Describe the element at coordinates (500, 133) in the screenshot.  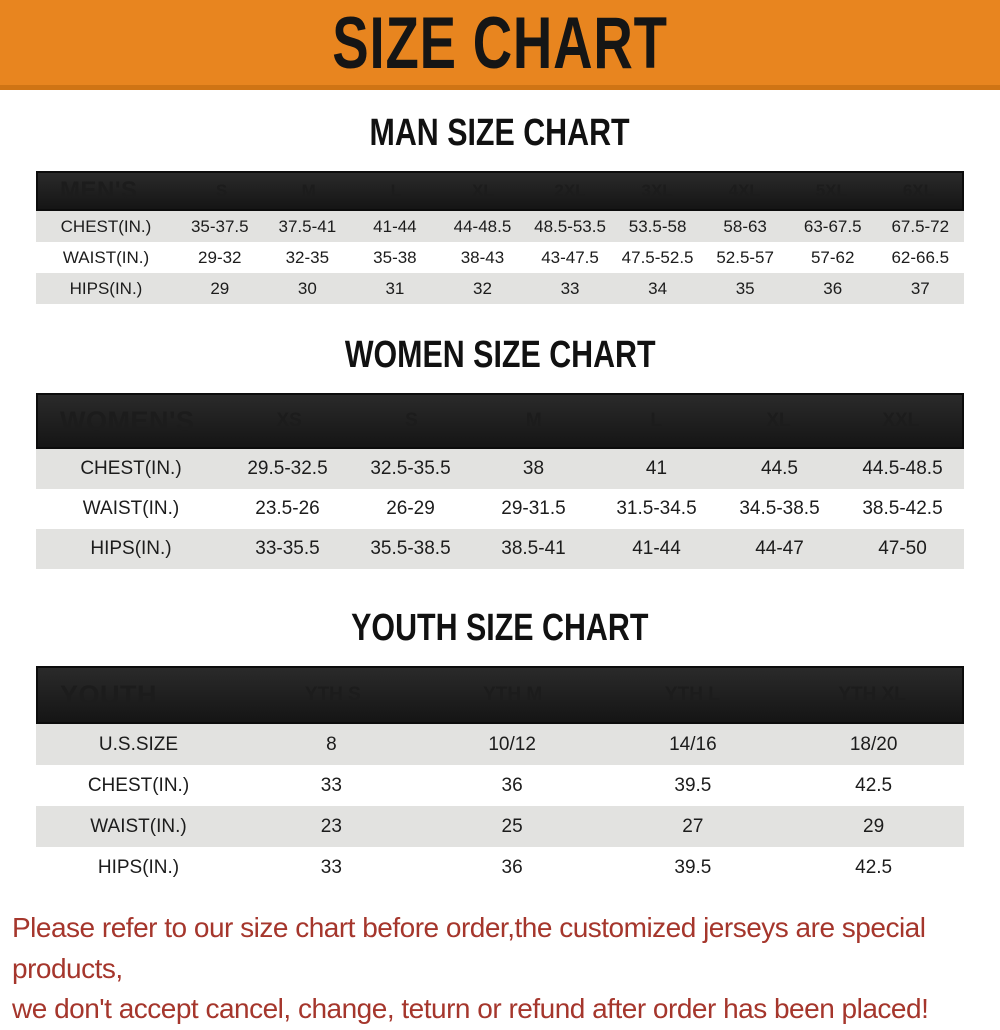
I see `man-section-title-text: MAN SIZE CHART` at that location.